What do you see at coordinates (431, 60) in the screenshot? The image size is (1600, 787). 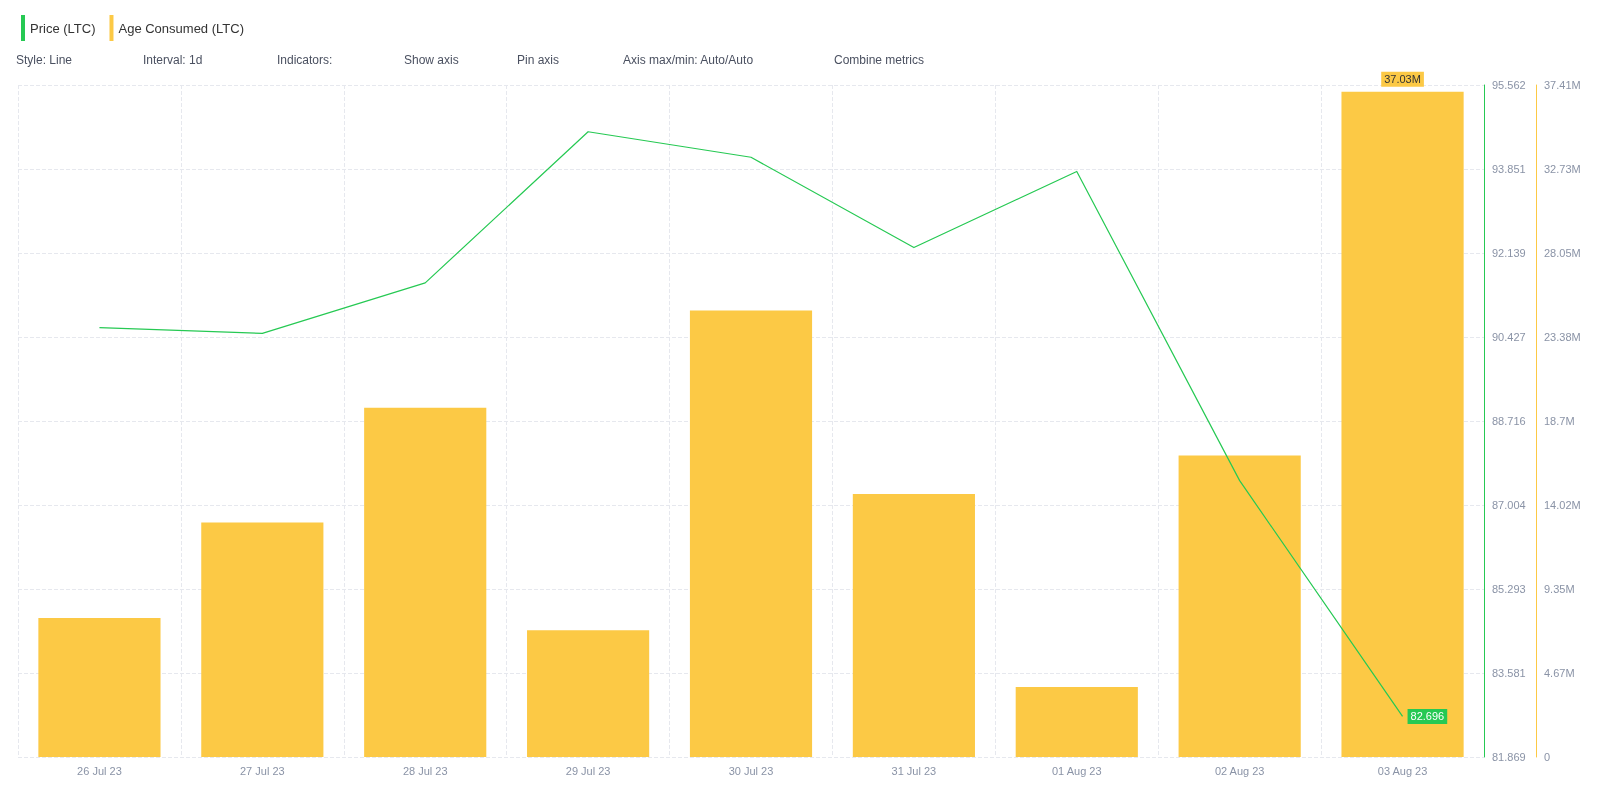 I see `text: Show axis` at bounding box center [431, 60].